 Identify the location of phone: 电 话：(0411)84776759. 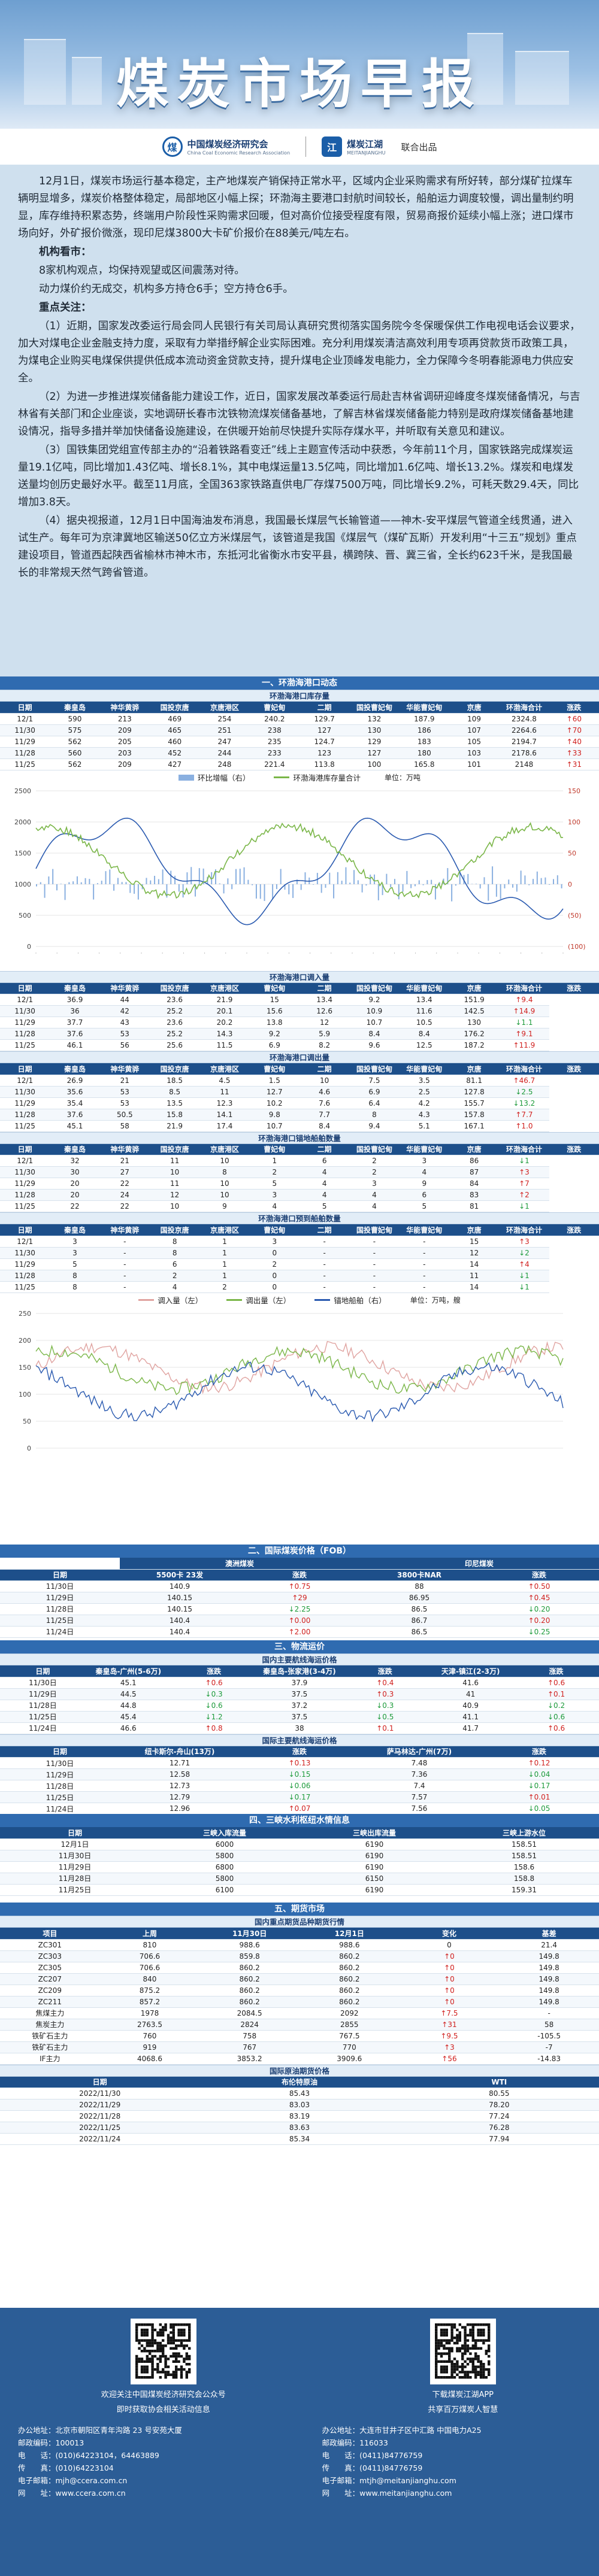
(372, 2456).